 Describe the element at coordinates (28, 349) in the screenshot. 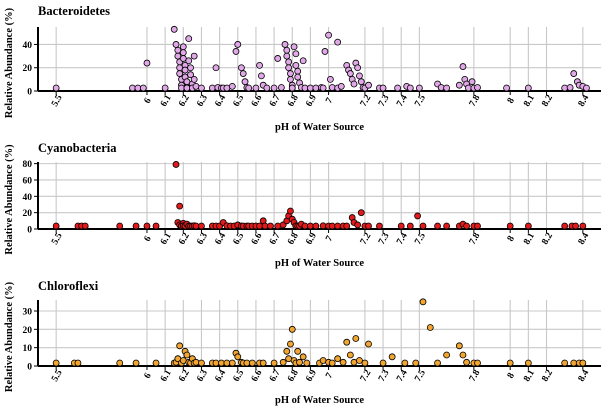

I see `y-tick-label: 10` at that location.